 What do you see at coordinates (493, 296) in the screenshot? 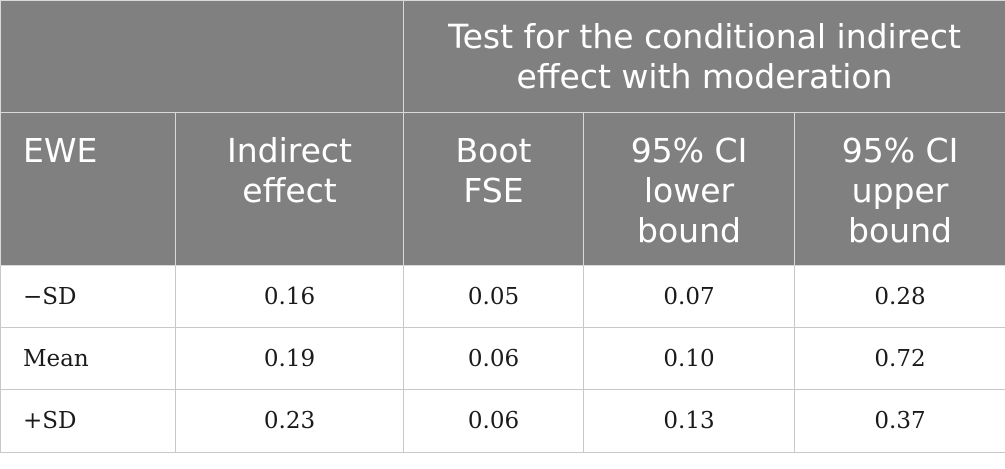
I see `boot-fse-cell: 0.05` at bounding box center [493, 296].